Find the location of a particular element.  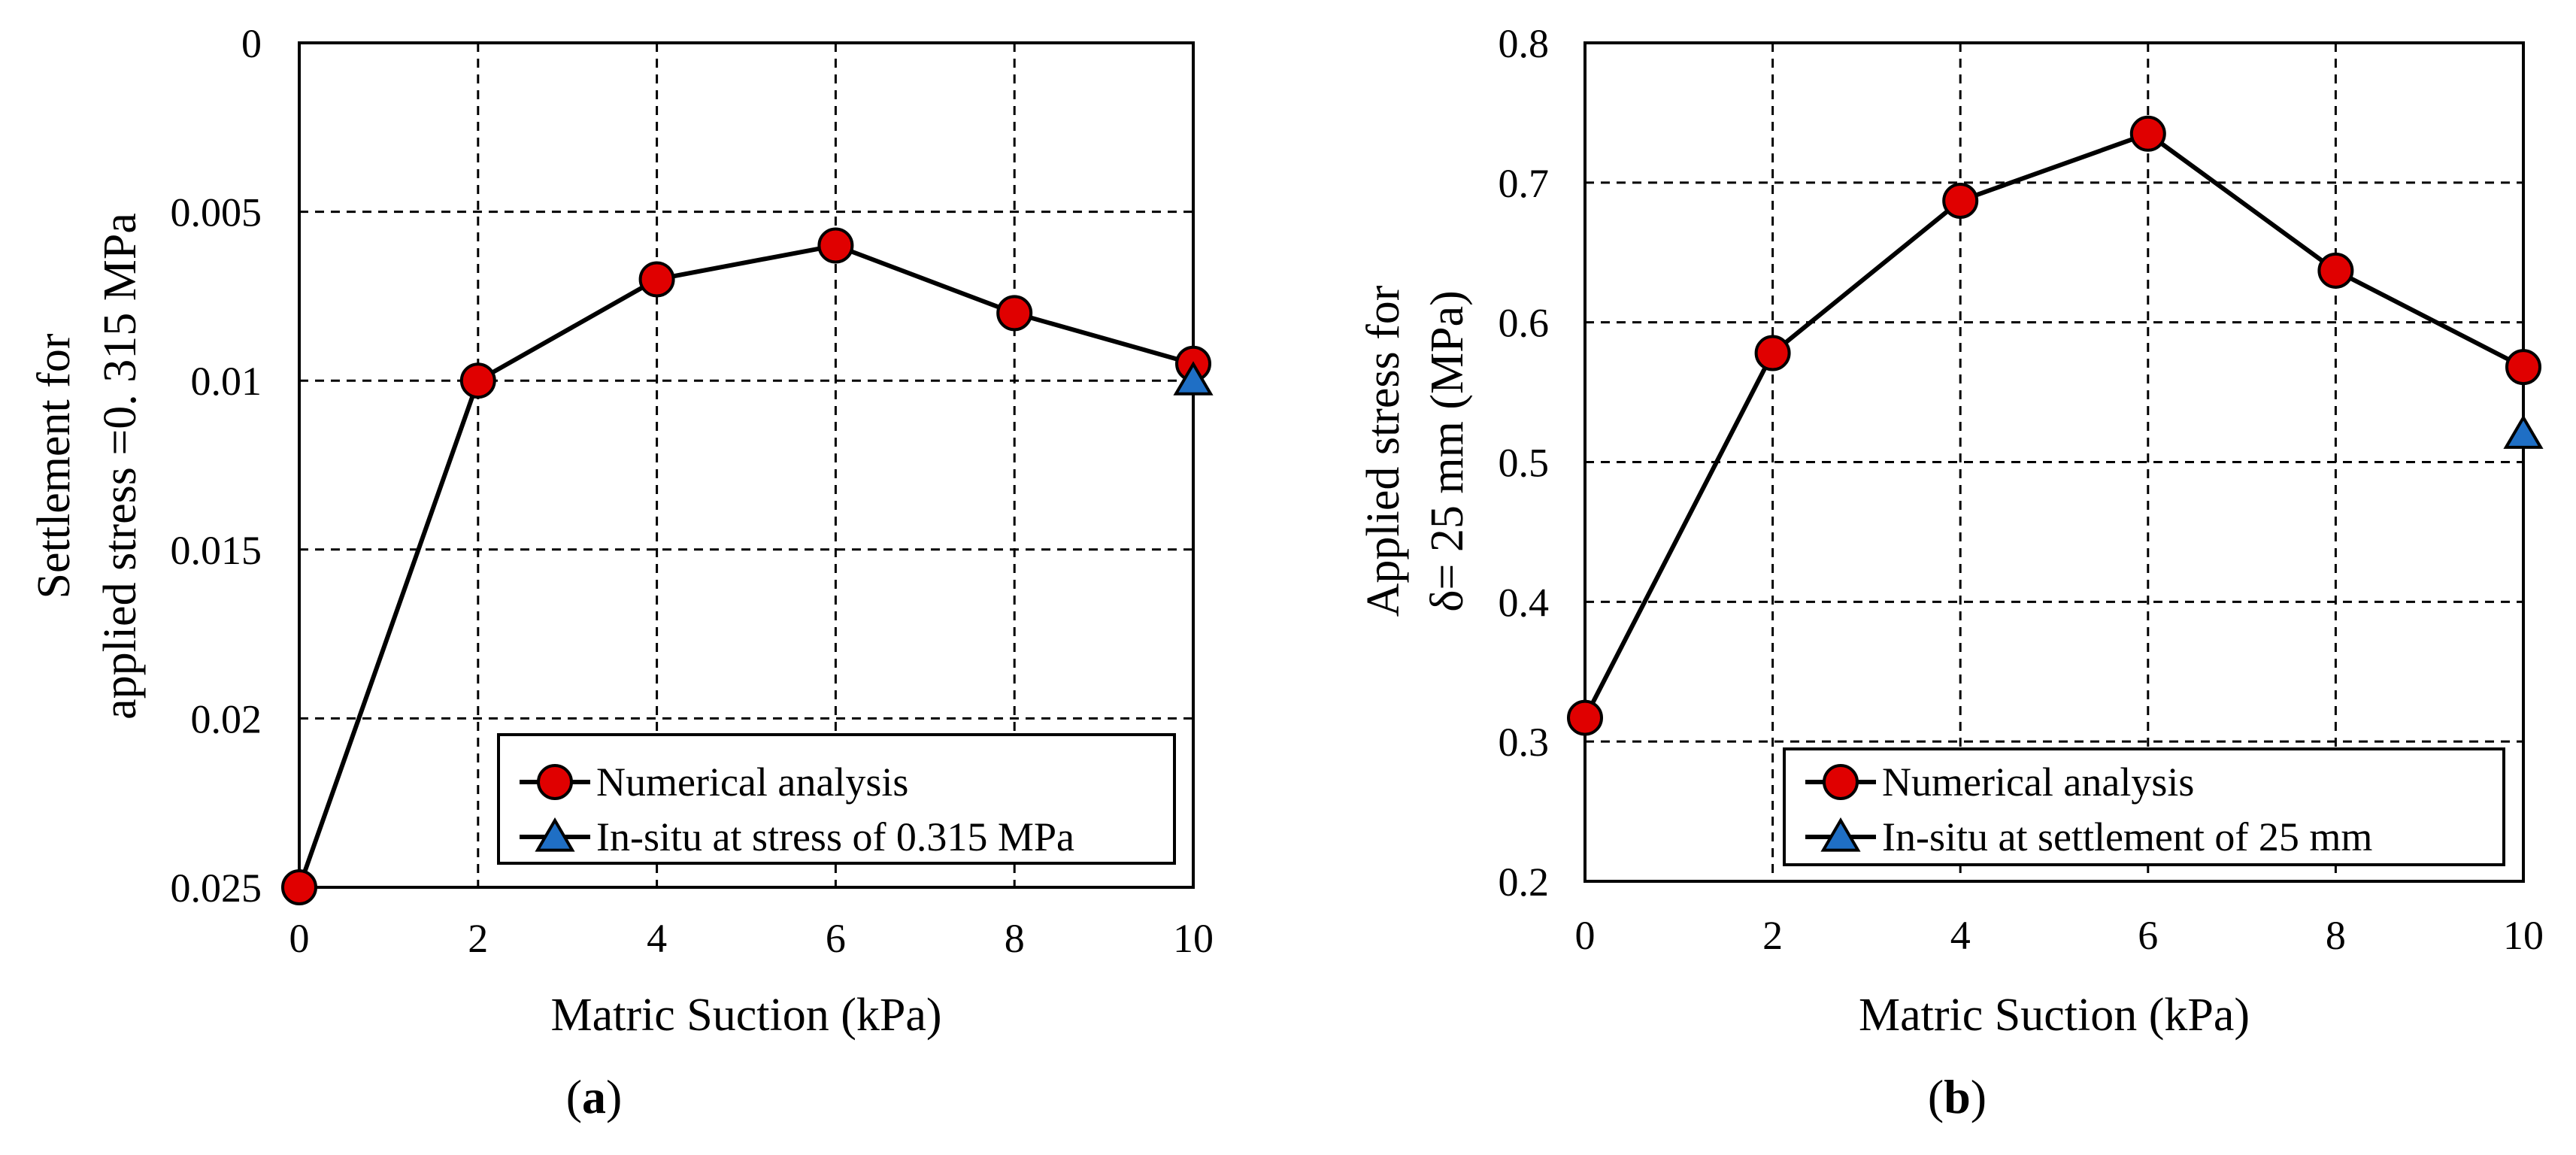

panel-a-y-tick-label: 0.02 is located at coordinates (226, 718).